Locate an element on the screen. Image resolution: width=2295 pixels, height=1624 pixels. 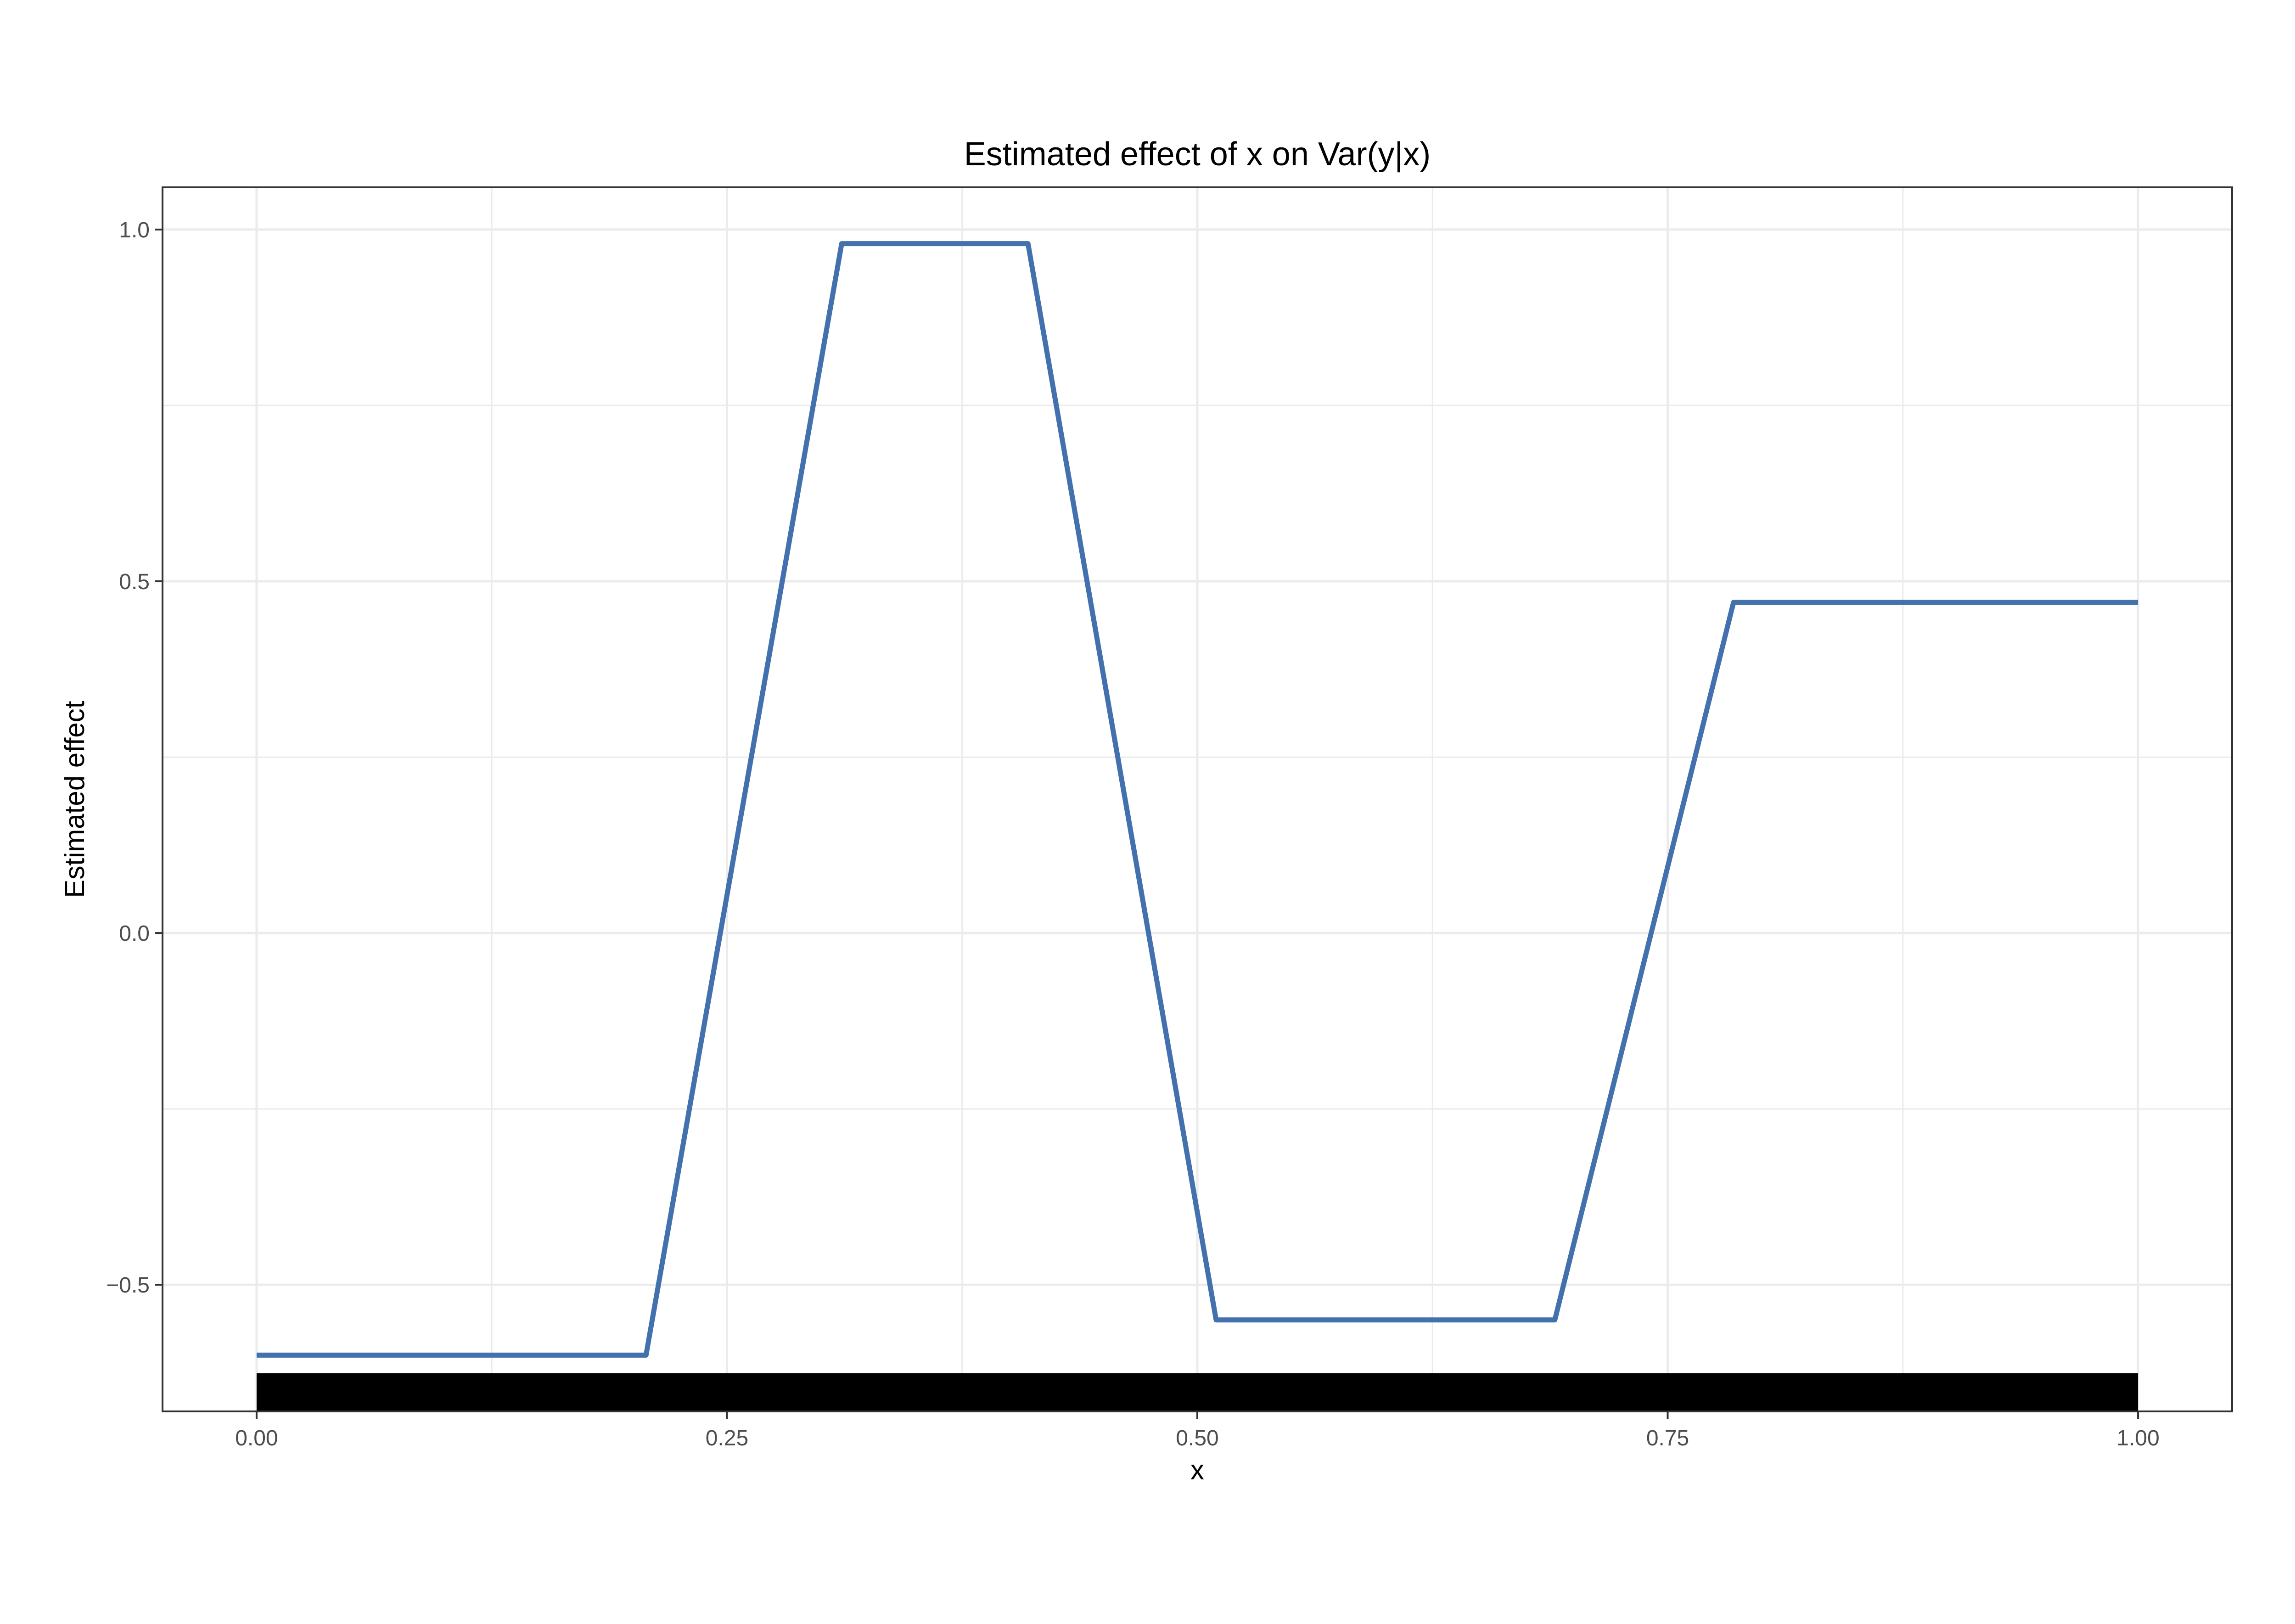
y-tick-label: 1.0 is located at coordinates (134, 230).